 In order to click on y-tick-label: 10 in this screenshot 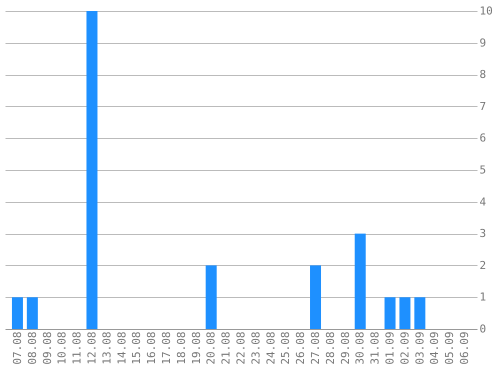, I will do `click(486, 11)`.